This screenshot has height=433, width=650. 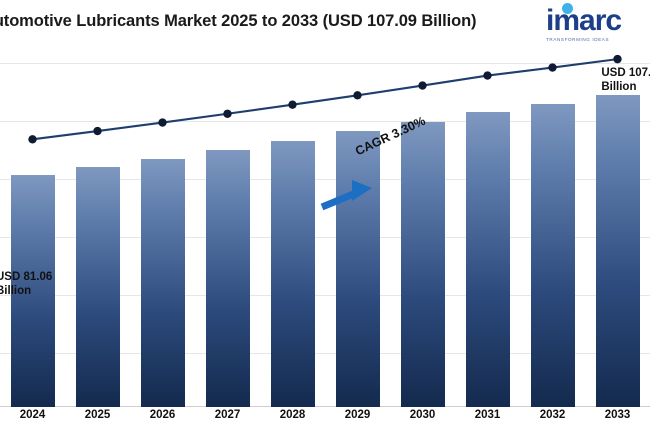 I want to click on bar-2025, so click(x=97, y=287).